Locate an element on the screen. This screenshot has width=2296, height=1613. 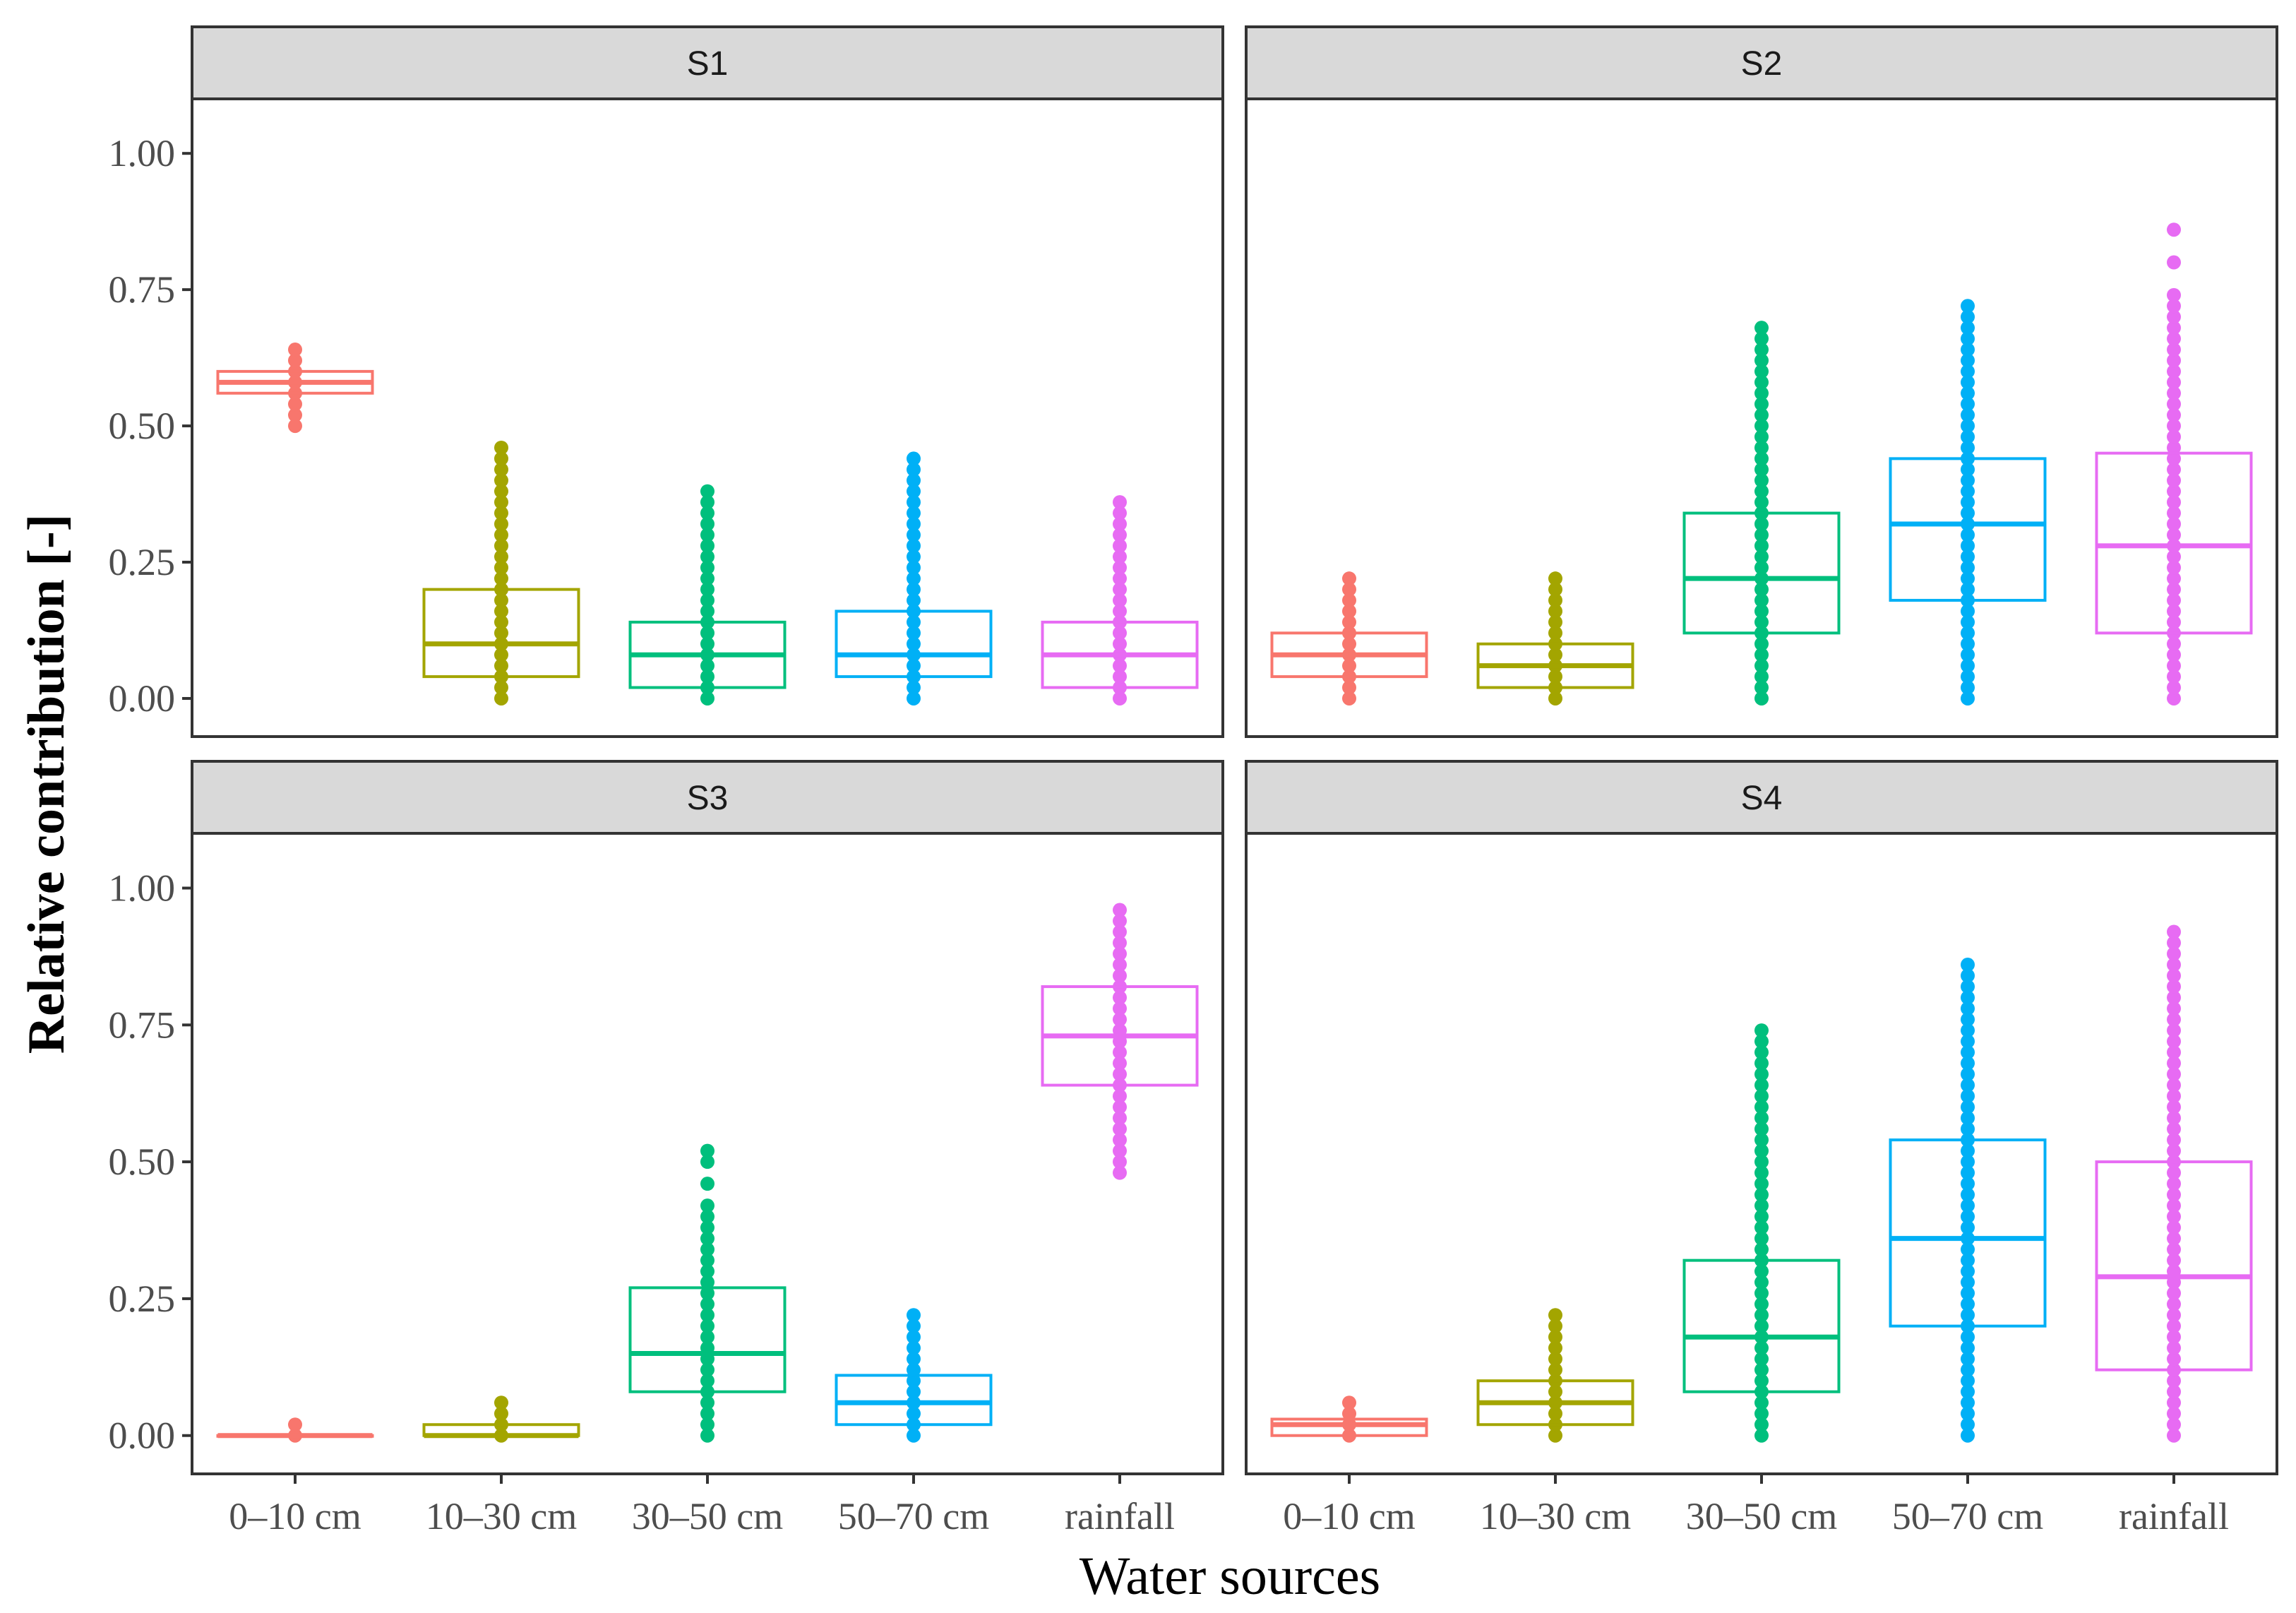
box-iqr is located at coordinates (1968, 529).